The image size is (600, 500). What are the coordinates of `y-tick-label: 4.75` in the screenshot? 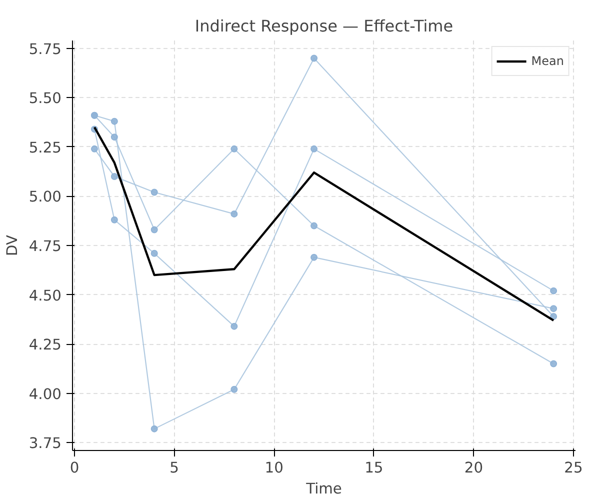 It's located at (45, 246).